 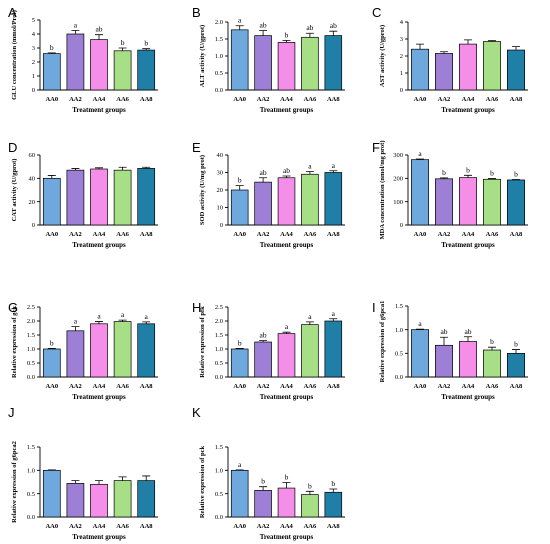 What do you see at coordinates (202, 190) in the screenshot?
I see `y-axis-label: SOD activity (U/mg prot)` at bounding box center [202, 190].